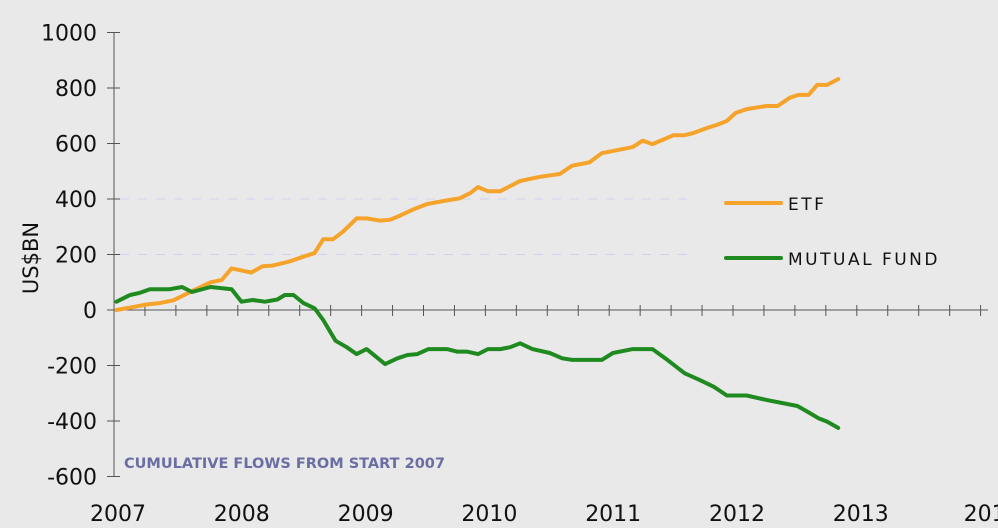 Image resolution: width=998 pixels, height=528 pixels. Describe the element at coordinates (76, 145) in the screenshot. I see `y-tick-label: 600` at that location.